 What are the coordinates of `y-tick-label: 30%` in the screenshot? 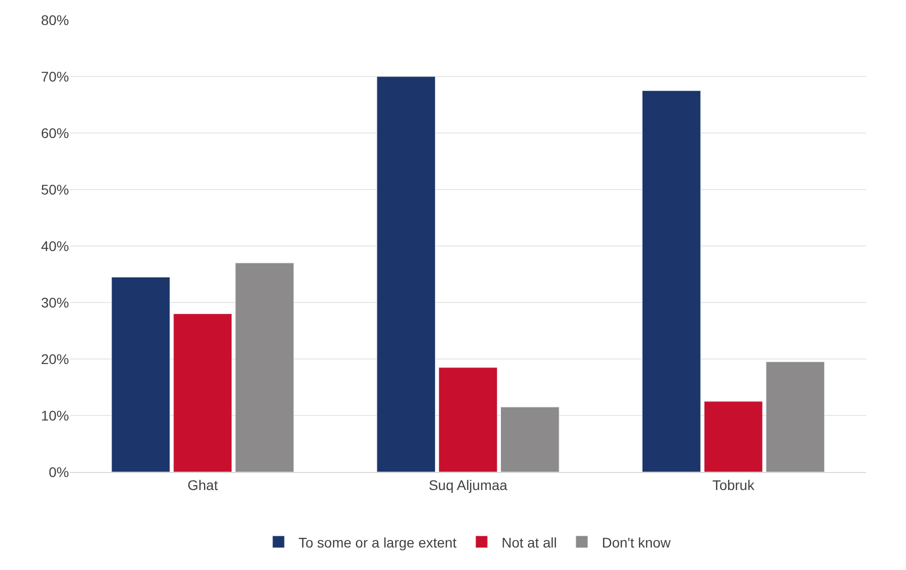 It's located at (54, 302).